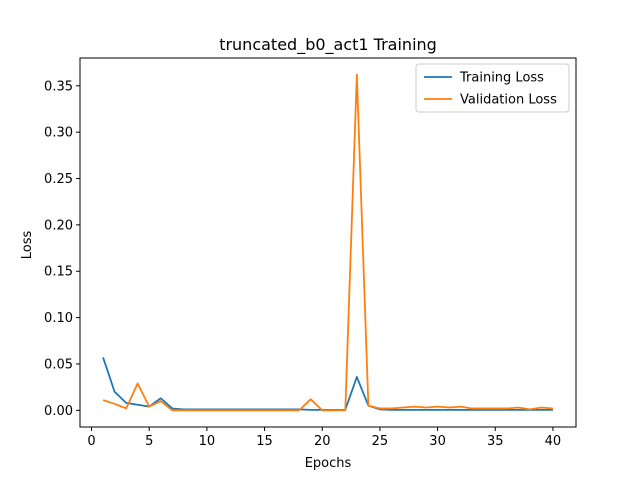 This screenshot has width=640, height=480. Describe the element at coordinates (58, 179) in the screenshot. I see `y-tick-label: 0.25` at that location.